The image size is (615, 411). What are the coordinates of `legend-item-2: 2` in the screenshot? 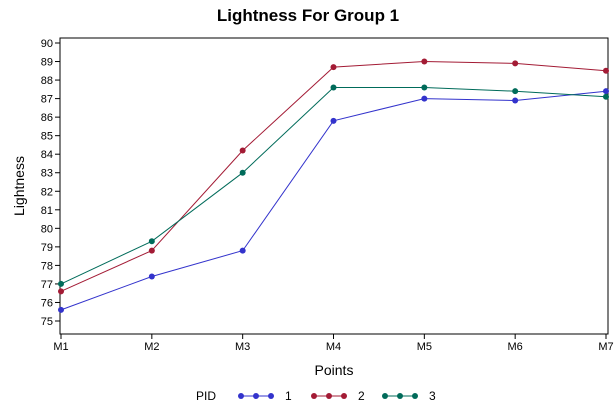 It's located at (338, 396).